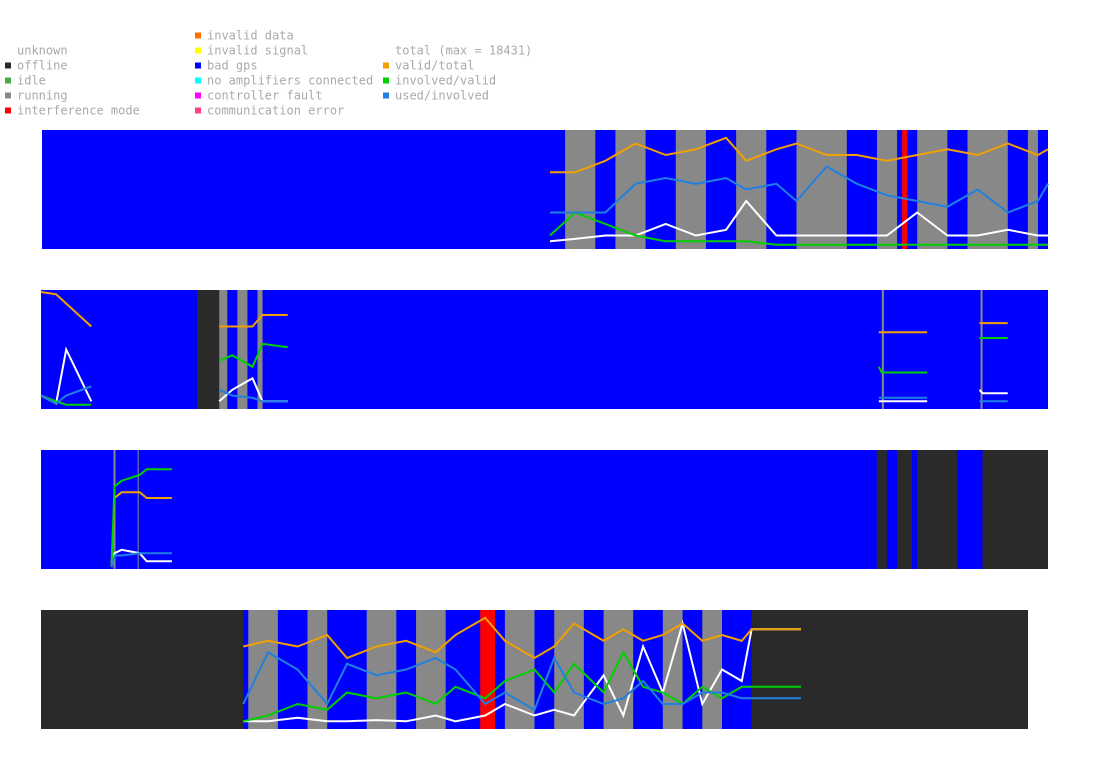 Image resolution: width=1095 pixels, height=764 pixels. I want to click on strip-background, so click(544, 349).